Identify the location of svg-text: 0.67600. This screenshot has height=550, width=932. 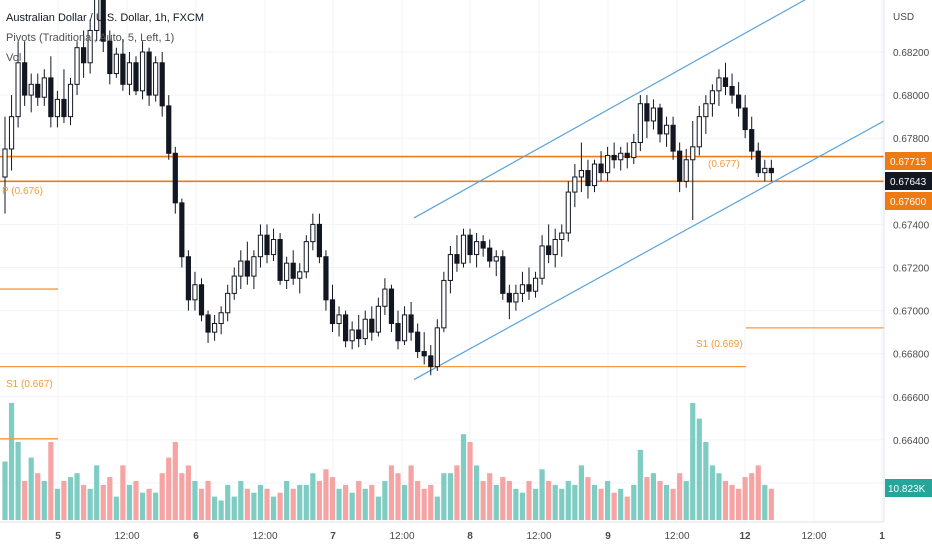
(908, 202).